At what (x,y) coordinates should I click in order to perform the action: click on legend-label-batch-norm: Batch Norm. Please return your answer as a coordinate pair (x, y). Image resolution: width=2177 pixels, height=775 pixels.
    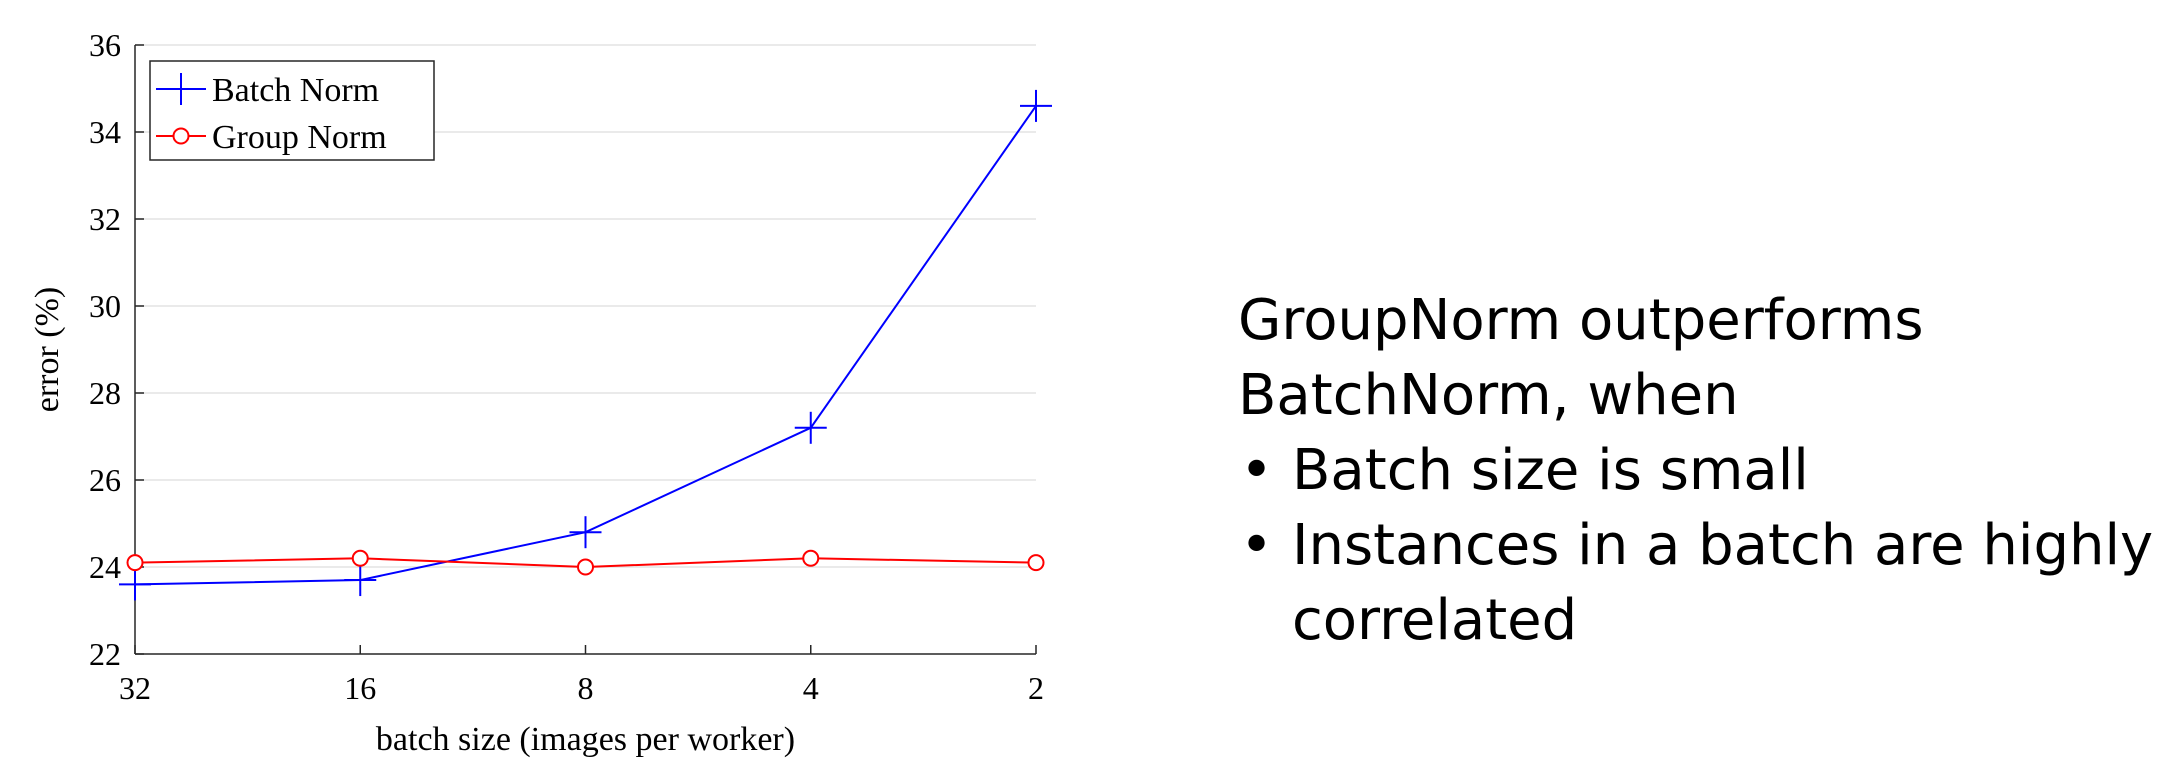
    Looking at the image, I should click on (295, 90).